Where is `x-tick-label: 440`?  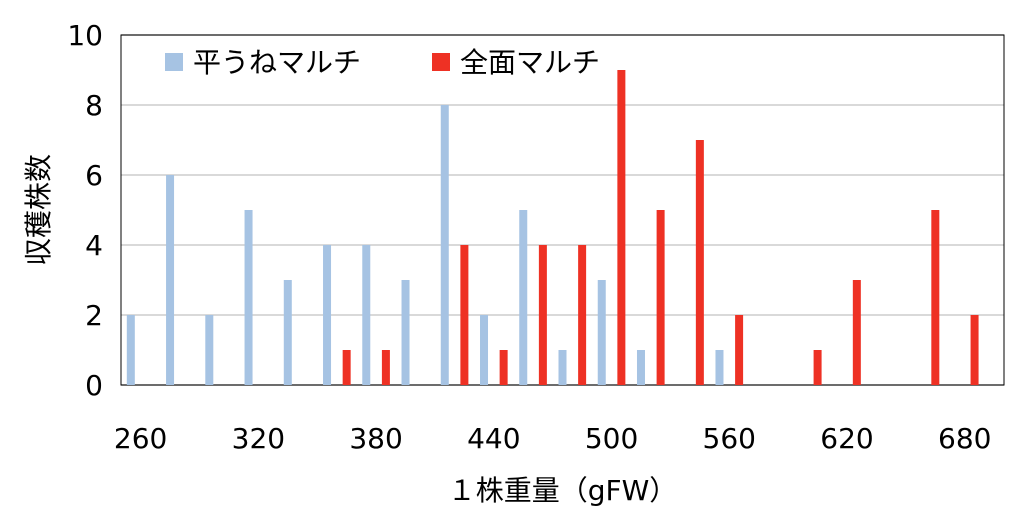 x-tick-label: 440 is located at coordinates (493, 438).